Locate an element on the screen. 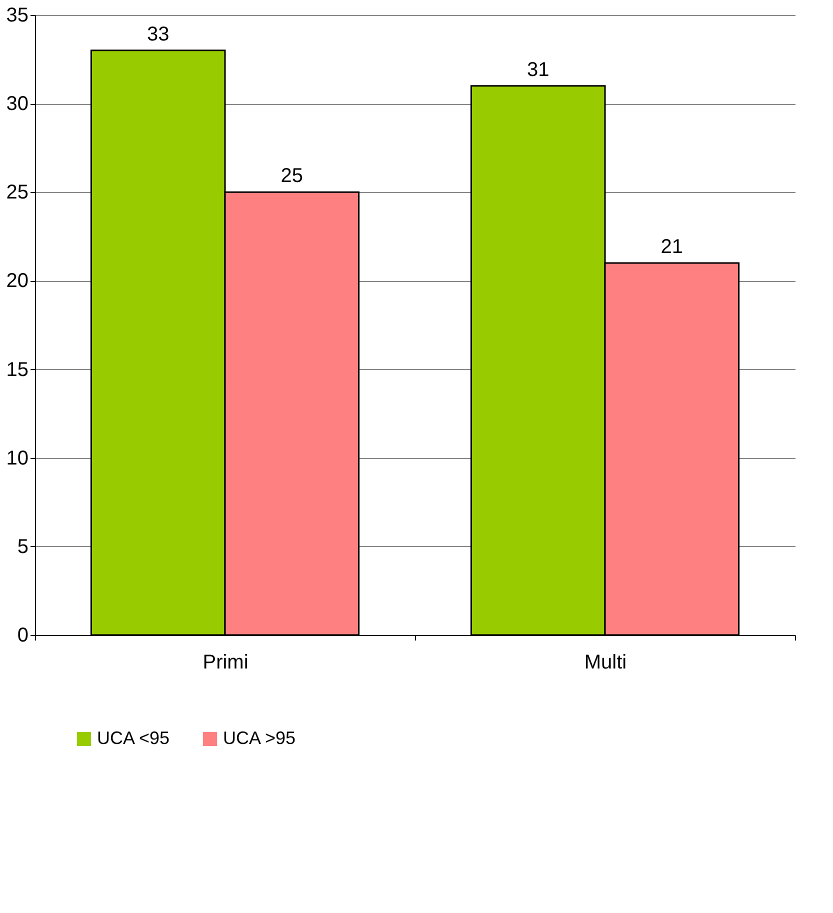 This screenshot has width=833, height=913. x-tick-label: Primi is located at coordinates (225, 663).